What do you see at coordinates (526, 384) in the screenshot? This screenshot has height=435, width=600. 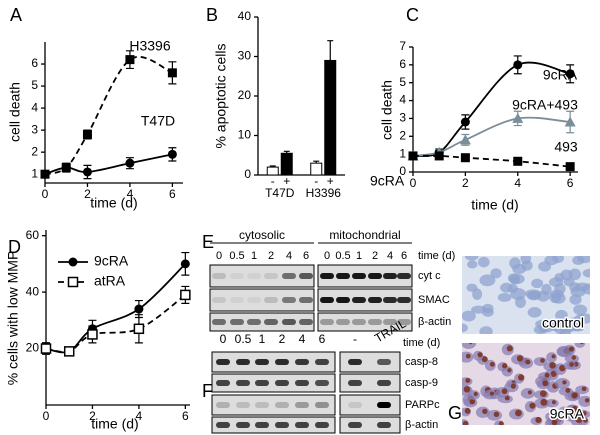 I see `micrograph: 9cRA` at bounding box center [526, 384].